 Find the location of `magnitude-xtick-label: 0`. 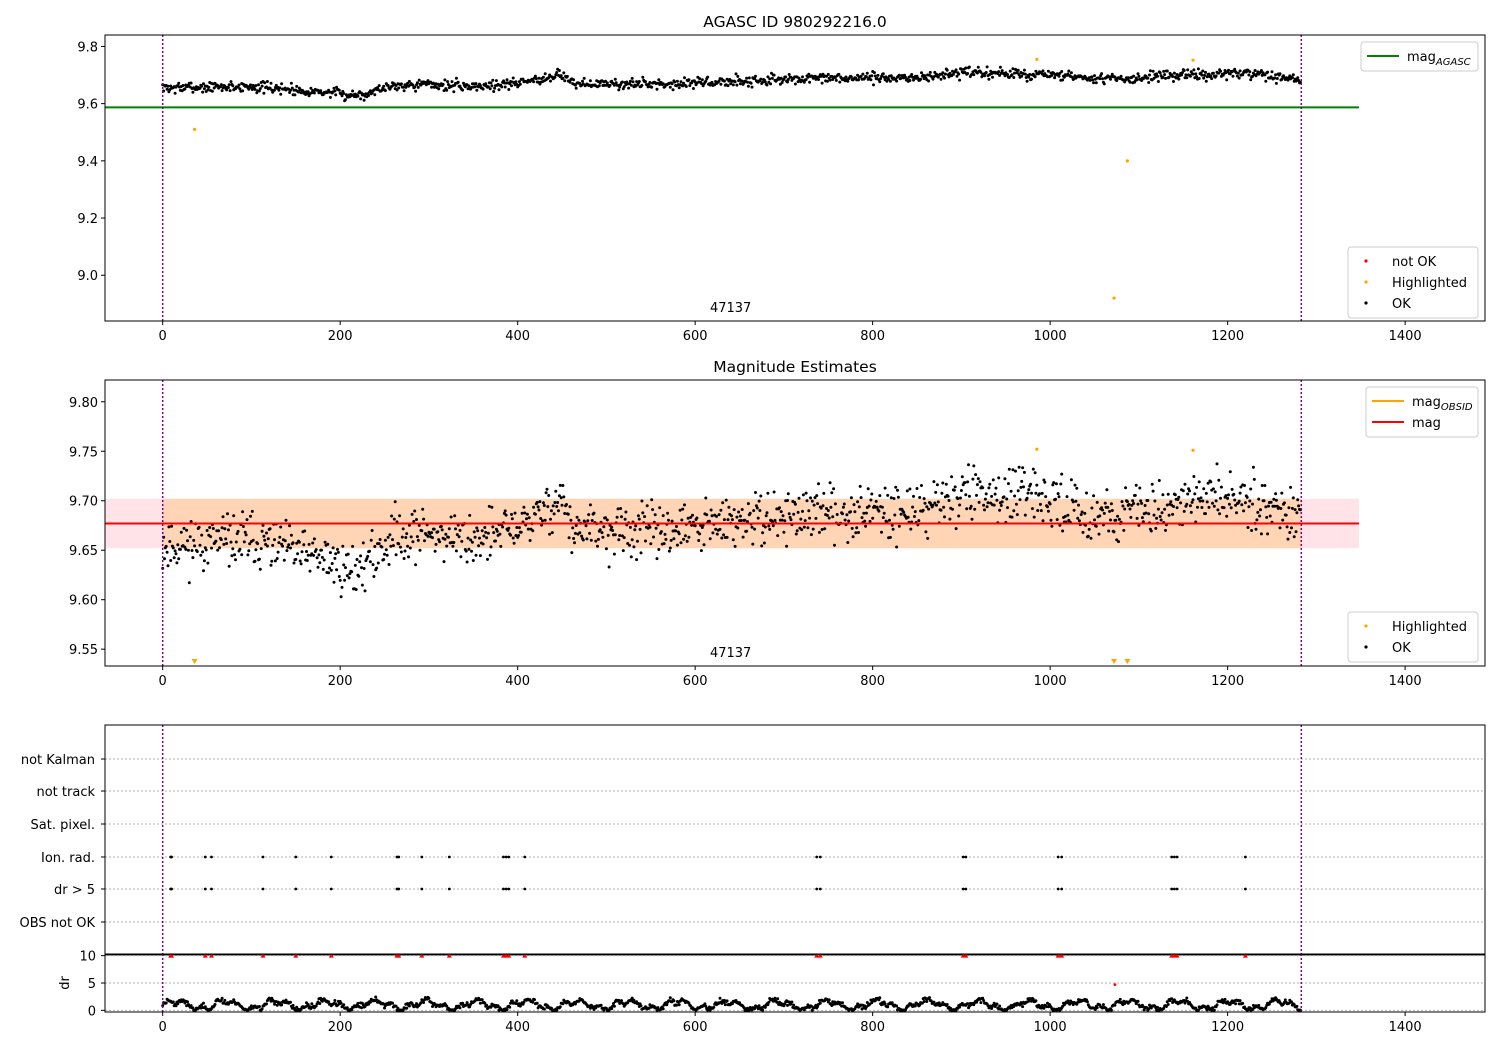

magnitude-xtick-label: 0 is located at coordinates (163, 681).